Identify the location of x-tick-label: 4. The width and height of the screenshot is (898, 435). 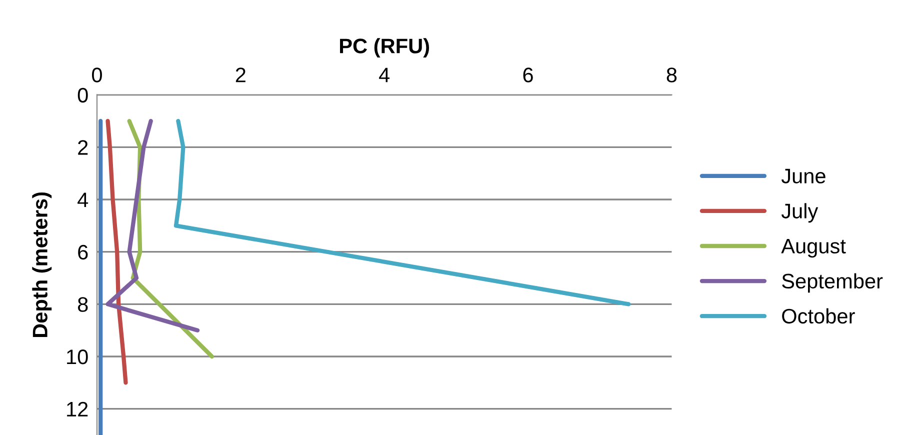
(384, 75).